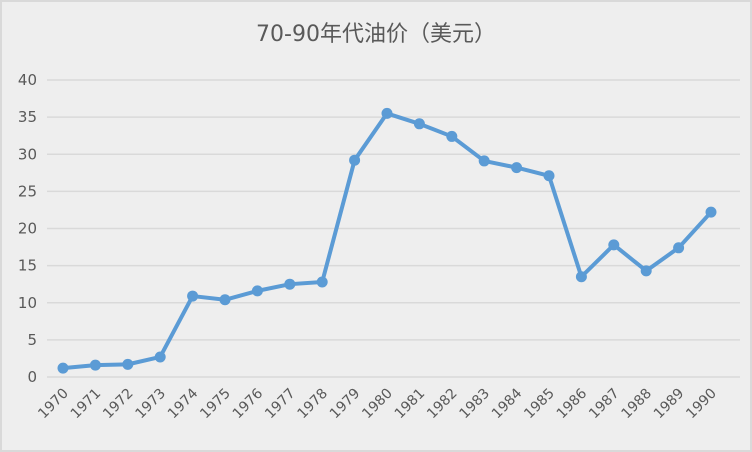 The image size is (752, 452). I want to click on x-tick-label: 1988, so click(637, 404).